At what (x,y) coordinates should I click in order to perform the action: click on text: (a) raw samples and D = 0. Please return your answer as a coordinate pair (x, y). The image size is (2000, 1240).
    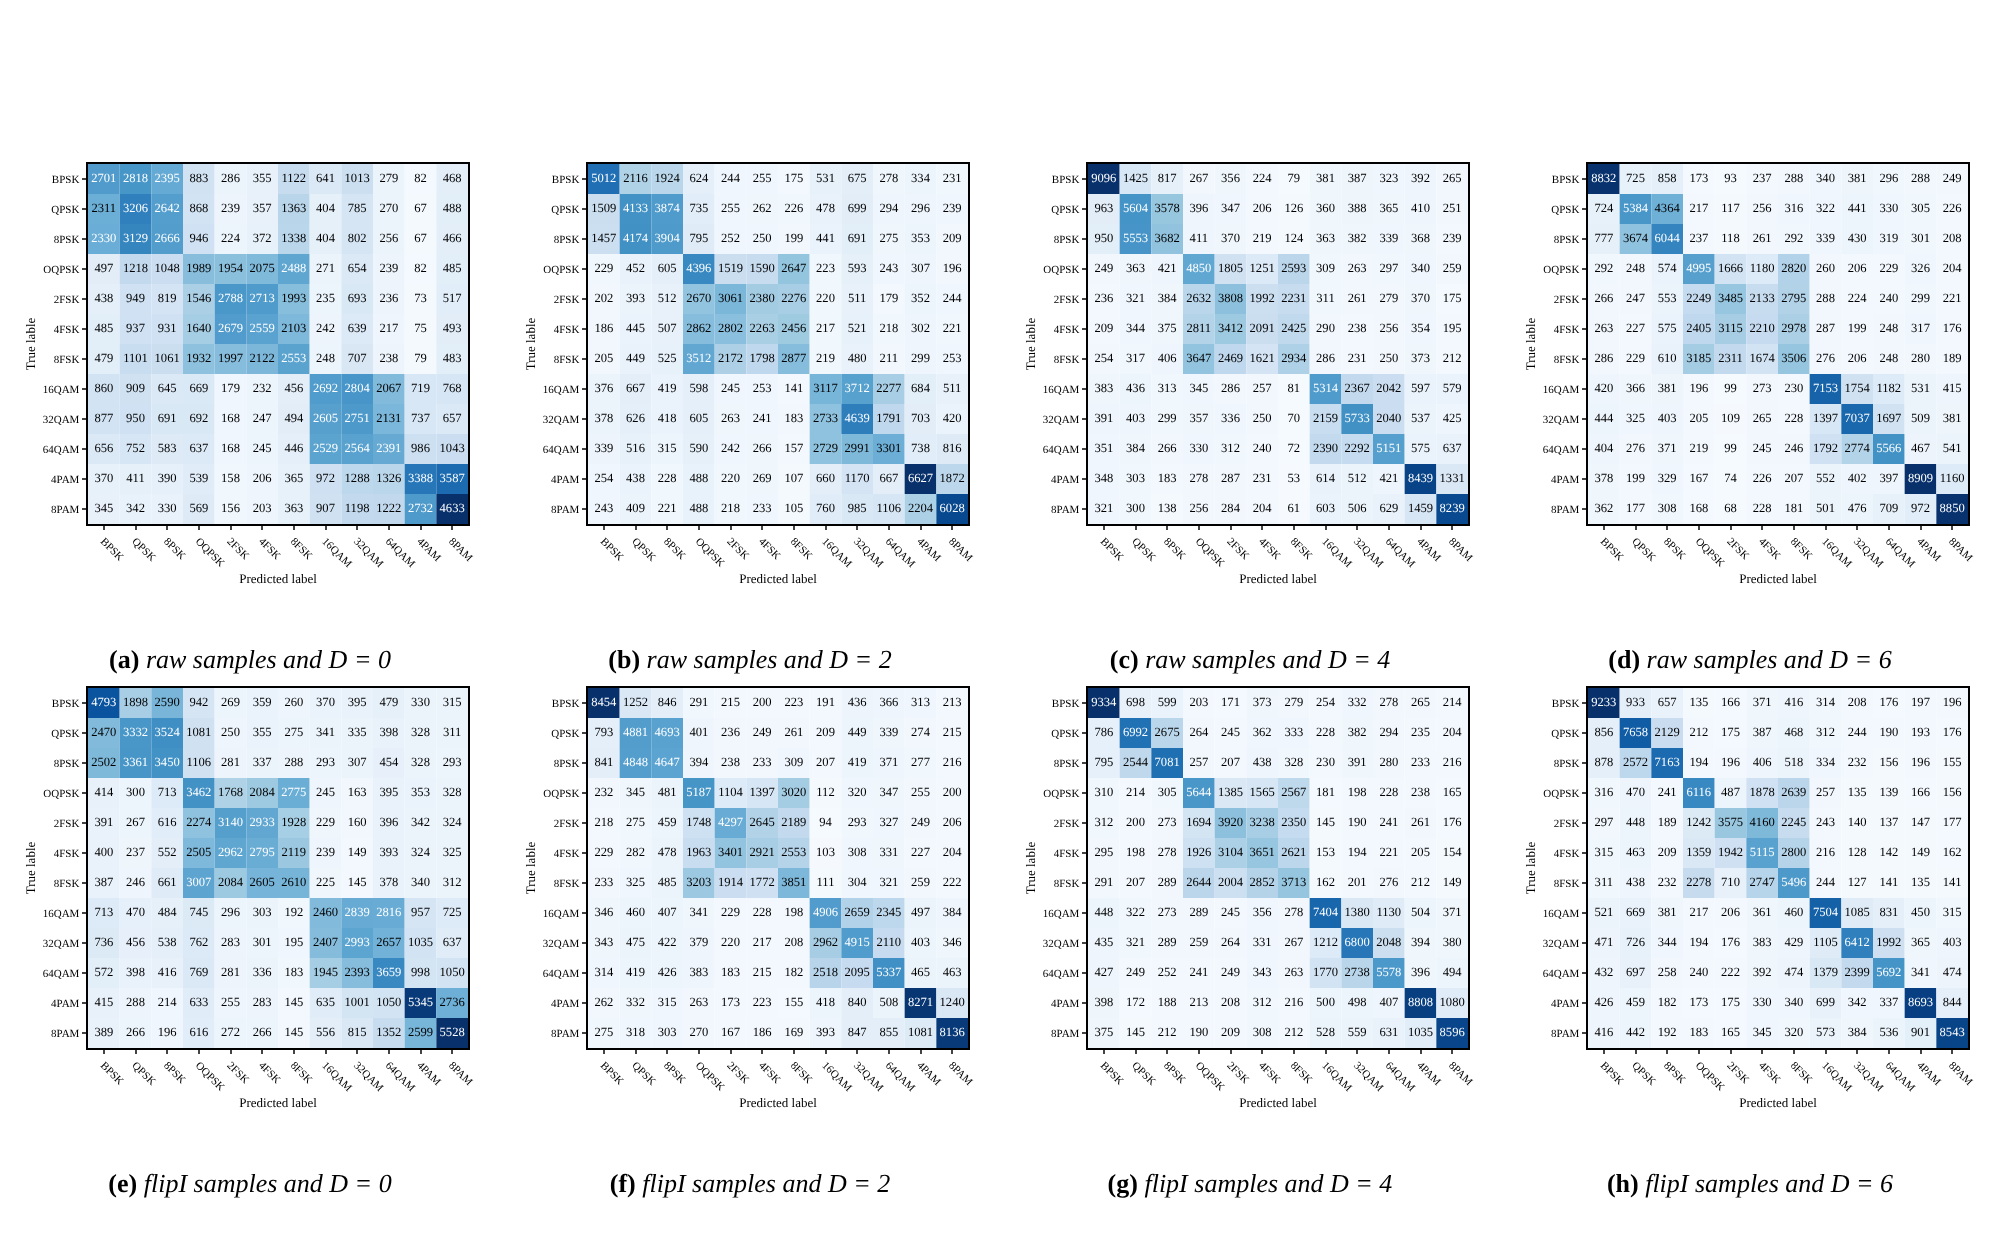
    Looking at the image, I should click on (250, 659).